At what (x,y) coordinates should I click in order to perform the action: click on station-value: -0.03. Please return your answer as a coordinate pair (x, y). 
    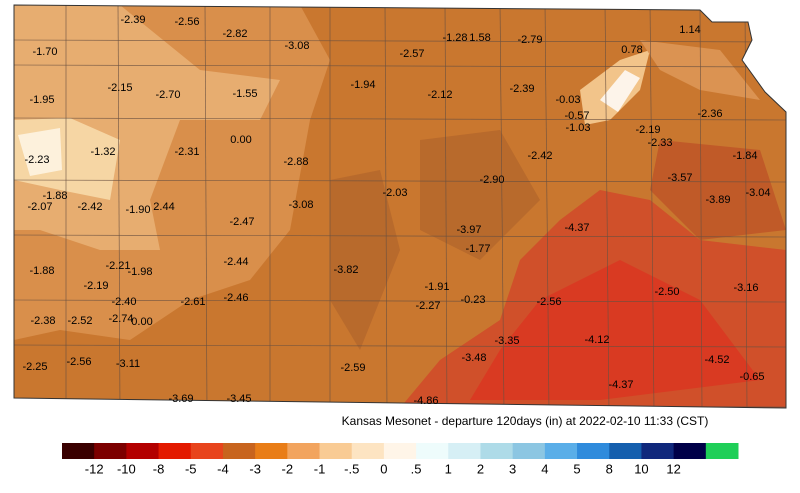
    Looking at the image, I should click on (567, 100).